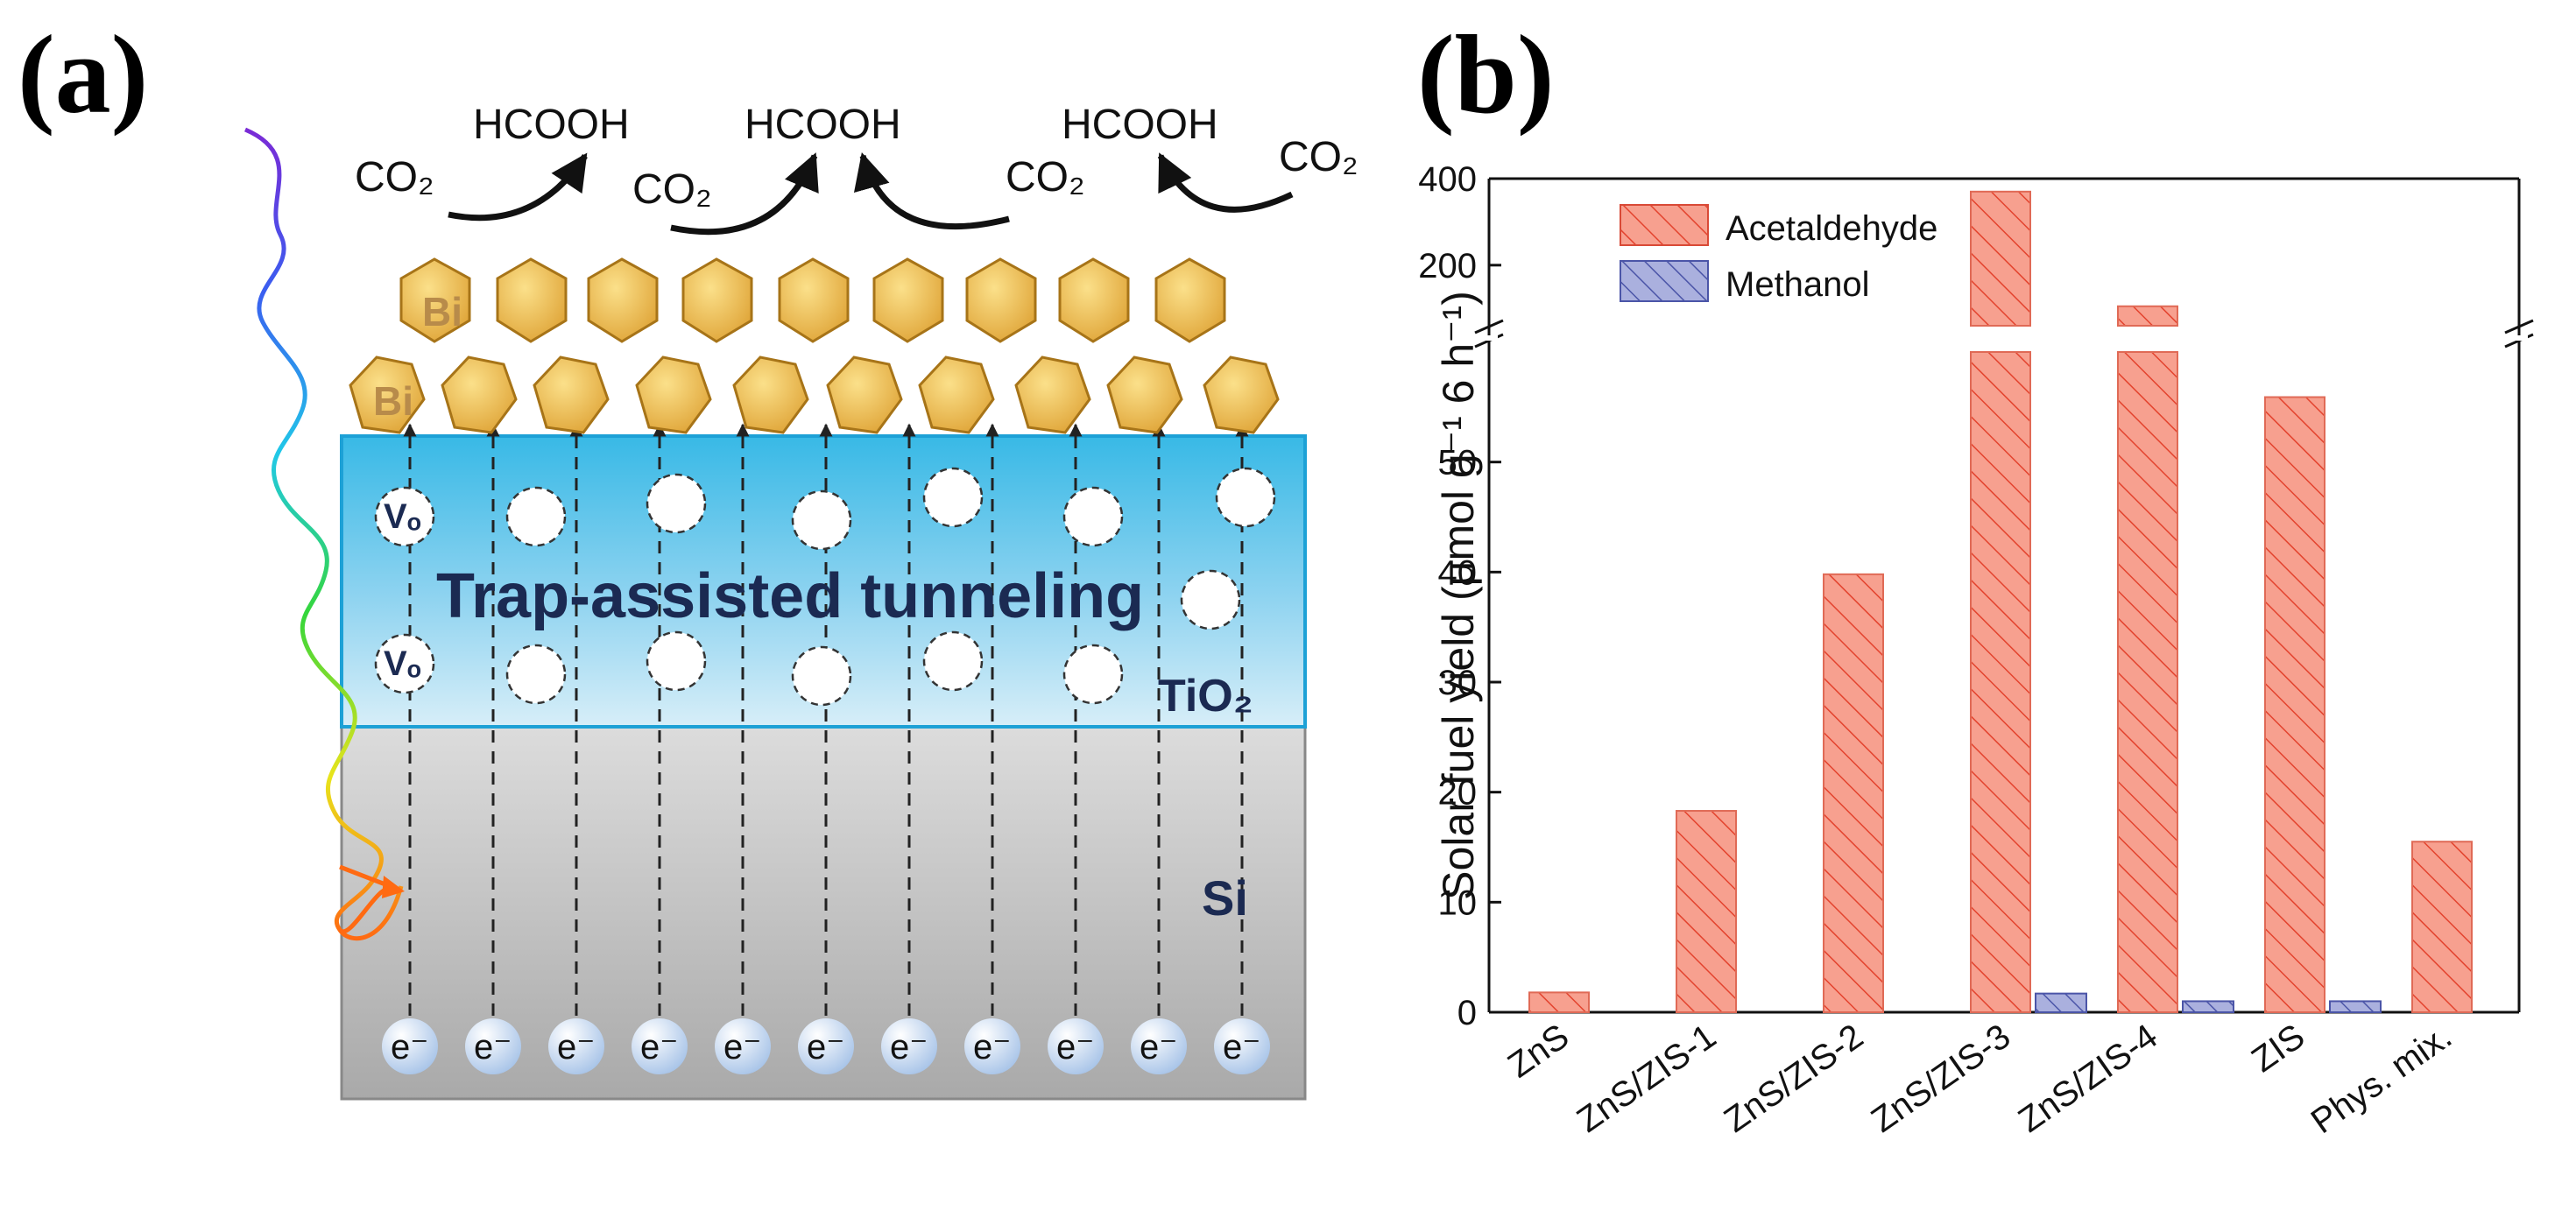  What do you see at coordinates (83, 74) in the screenshot?
I see `panel-a-label: (a)` at bounding box center [83, 74].